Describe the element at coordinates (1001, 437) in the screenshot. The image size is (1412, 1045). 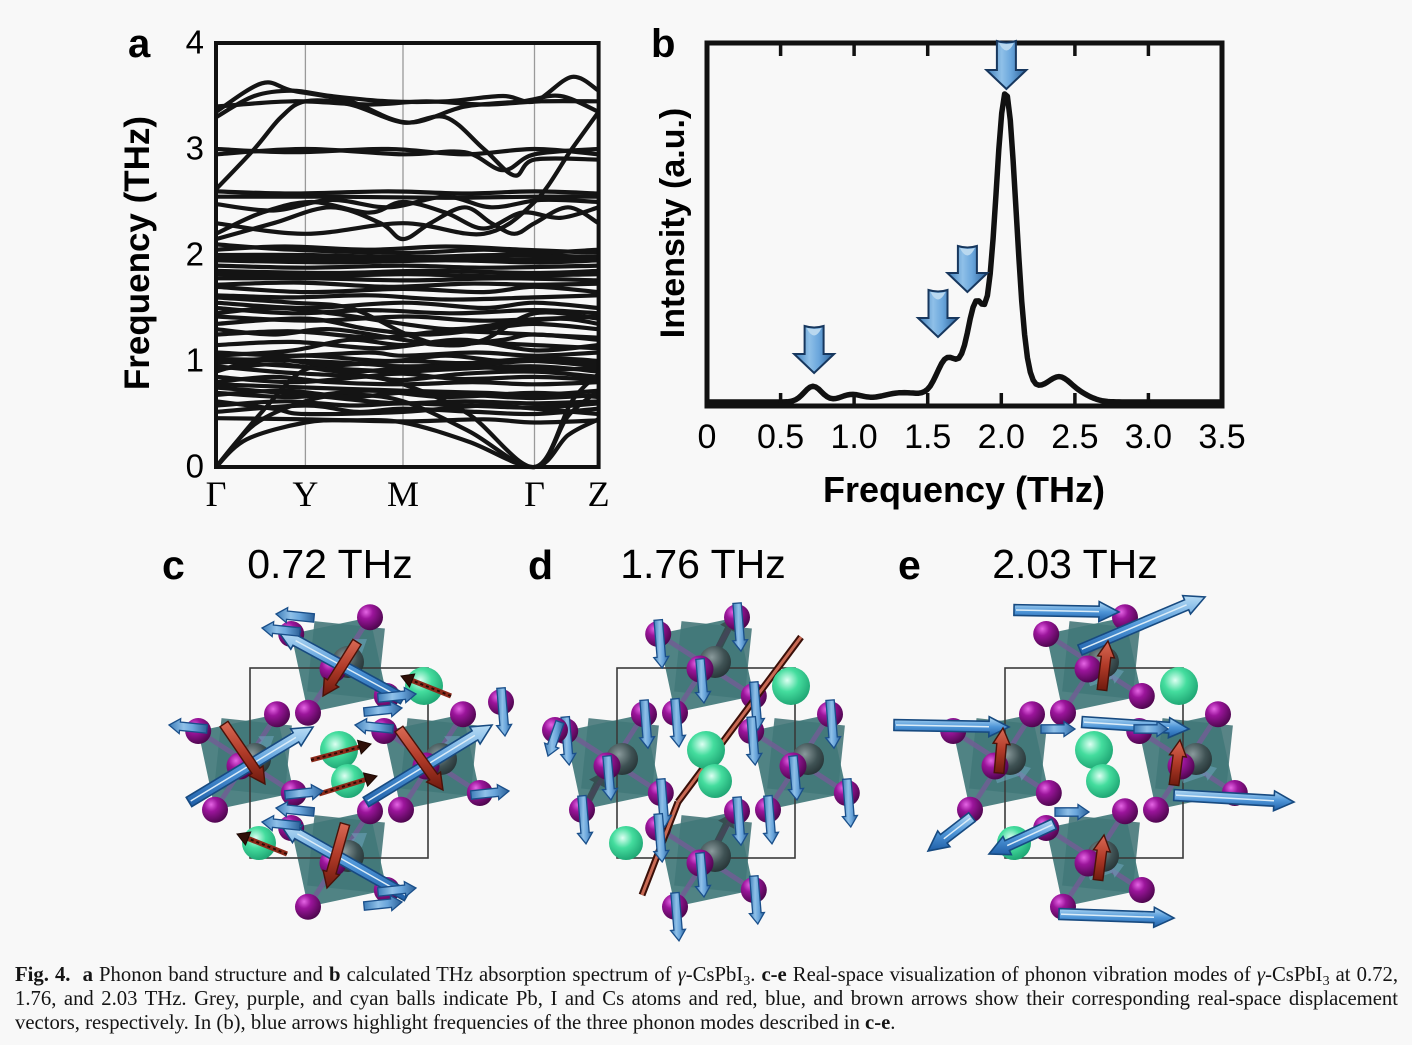
I see `svg-text: 2.0` at that location.